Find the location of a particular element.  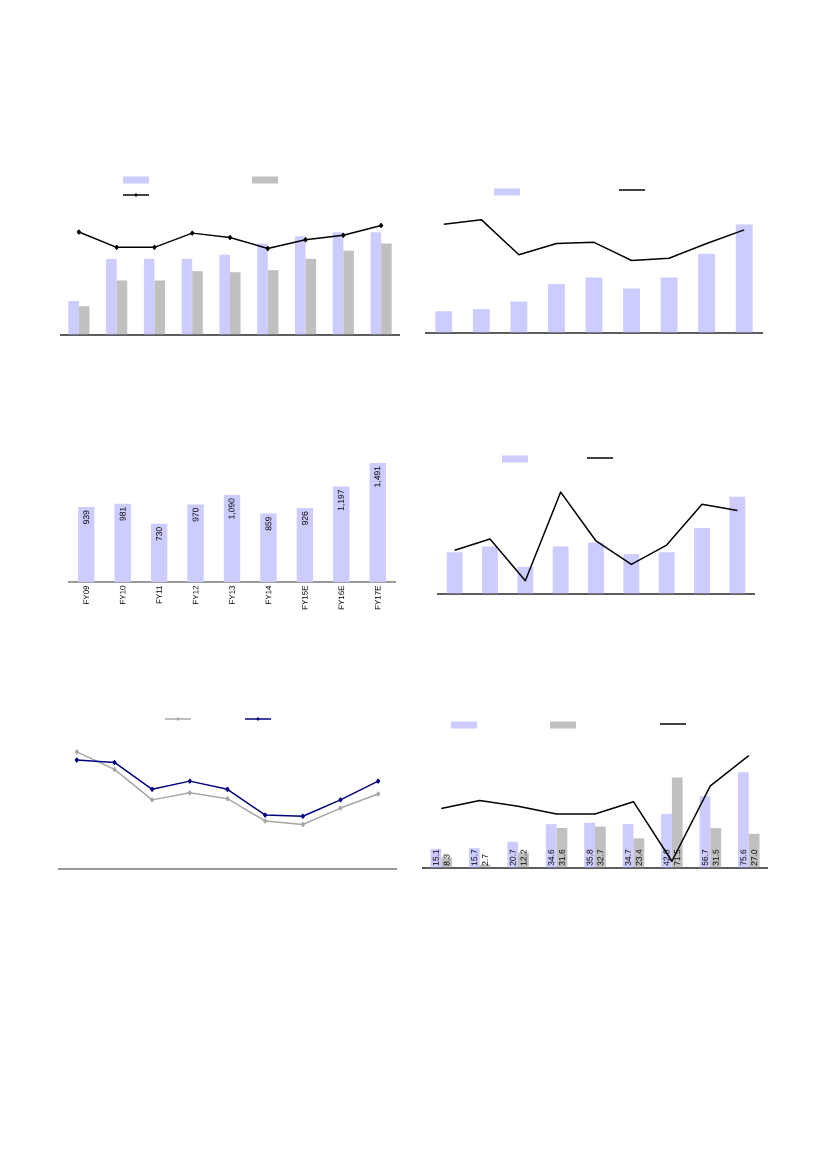

data-label: 35.8 is located at coordinates (589, 857).